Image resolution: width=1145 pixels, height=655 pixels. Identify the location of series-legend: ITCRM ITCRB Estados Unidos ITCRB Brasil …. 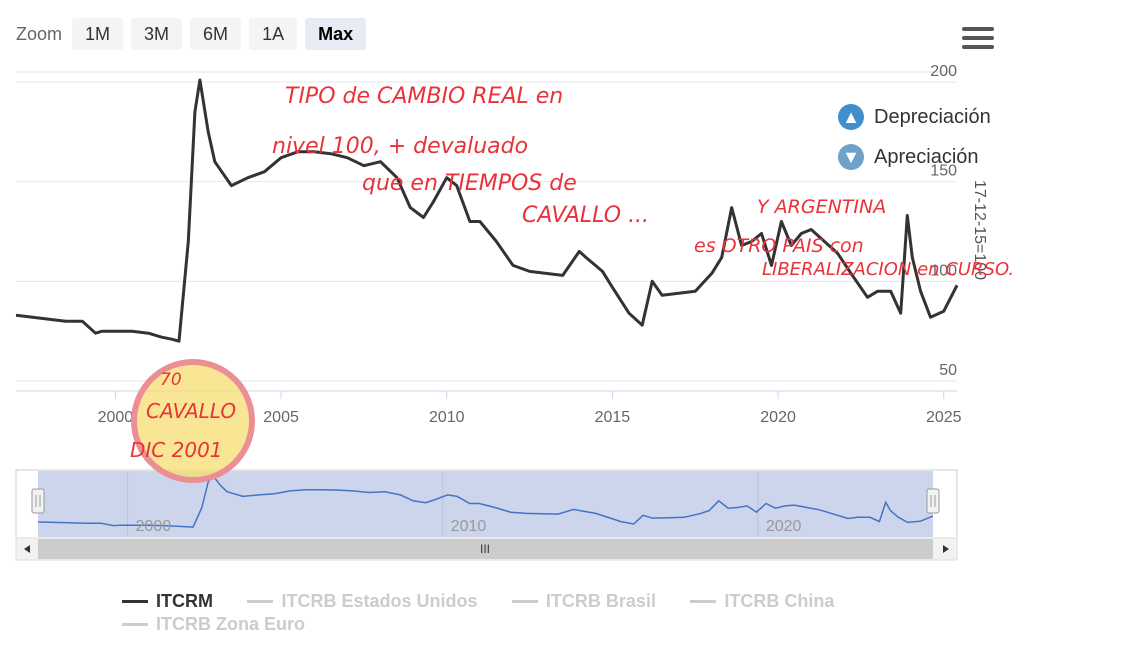
(537, 612).